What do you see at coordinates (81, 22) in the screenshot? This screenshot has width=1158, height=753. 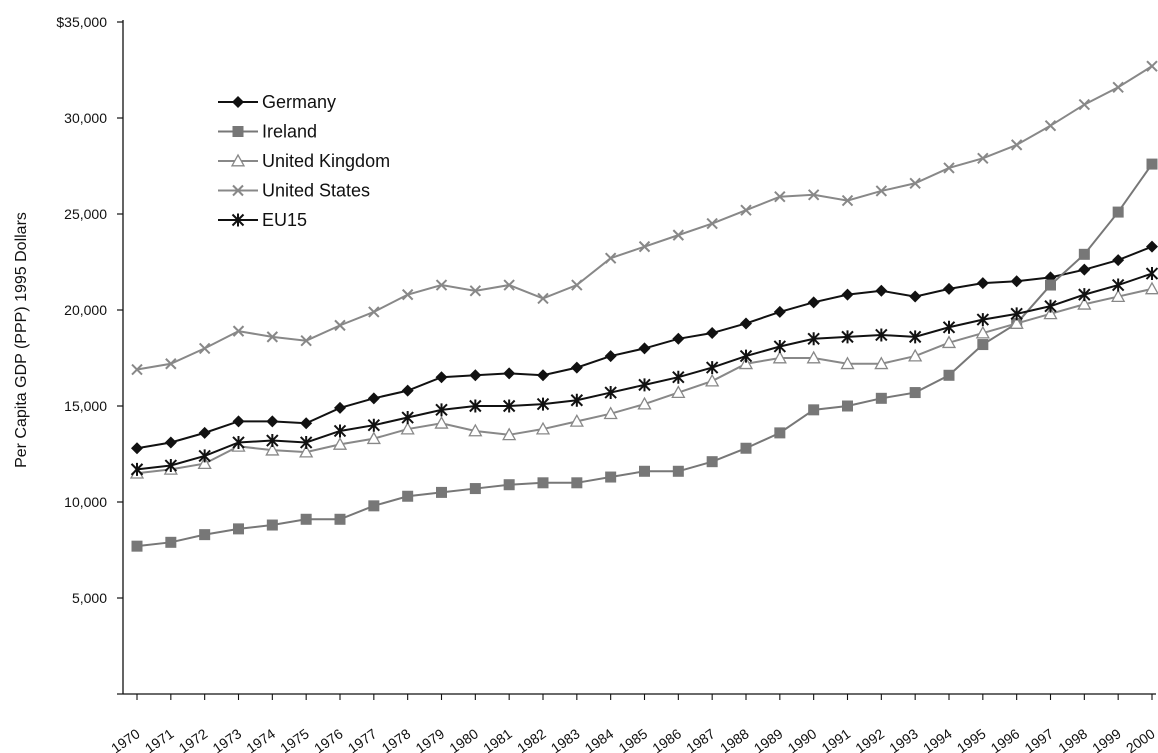 I see `y-tick-label: $35,000` at bounding box center [81, 22].